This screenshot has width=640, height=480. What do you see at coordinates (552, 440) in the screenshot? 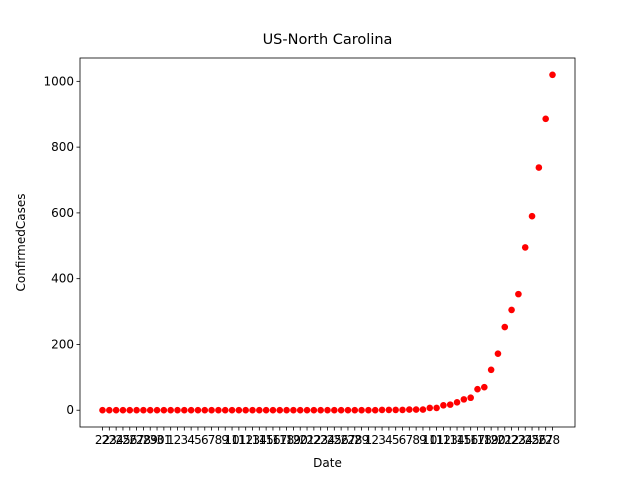
I see `x-tick-label: 28` at bounding box center [552, 440].